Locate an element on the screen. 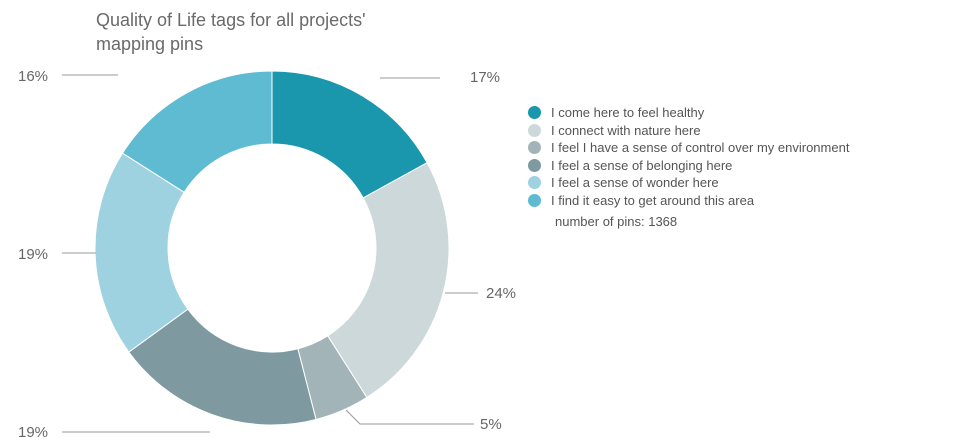  legend-item: I find it easy to get around this area is located at coordinates (738, 201).